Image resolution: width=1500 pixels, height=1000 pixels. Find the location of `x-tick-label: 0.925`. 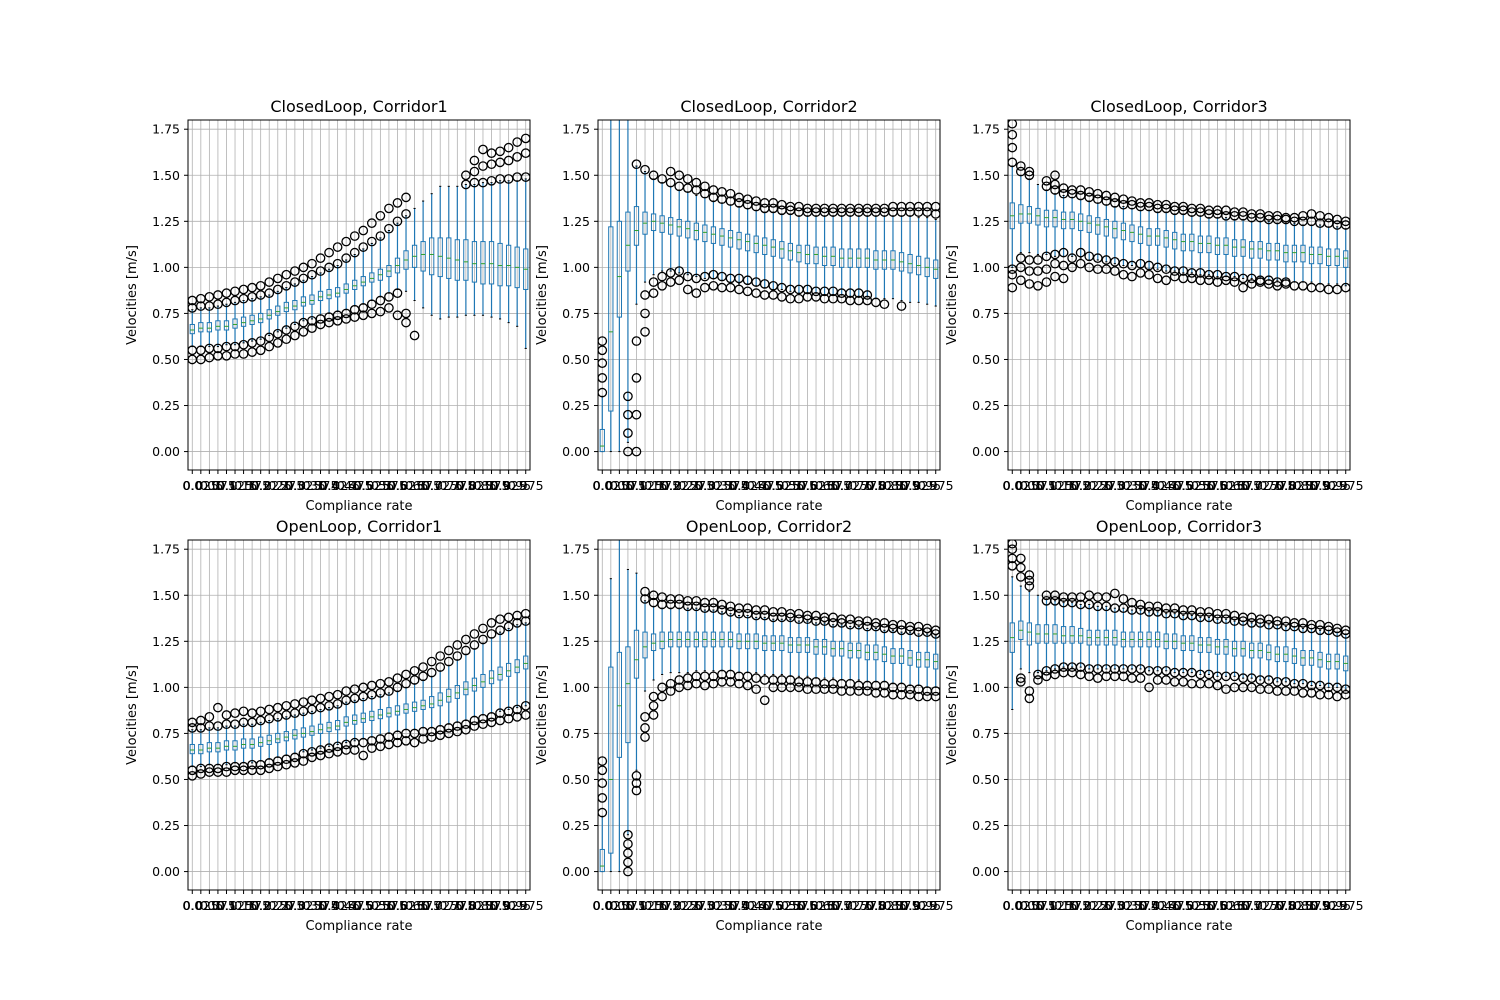

x-tick-label: 0.925 is located at coordinates (919, 905).